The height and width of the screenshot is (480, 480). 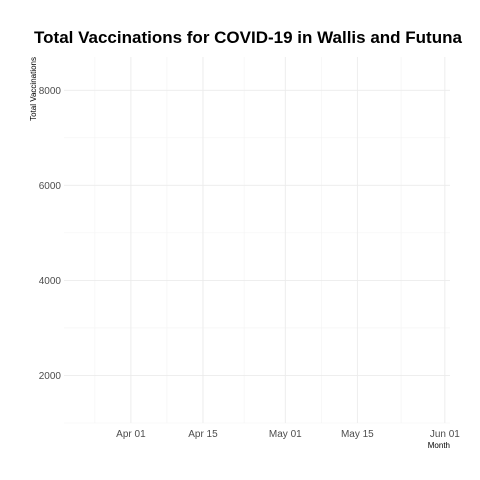 What do you see at coordinates (50, 91) in the screenshot?
I see `y-tick-label: 8000` at bounding box center [50, 91].